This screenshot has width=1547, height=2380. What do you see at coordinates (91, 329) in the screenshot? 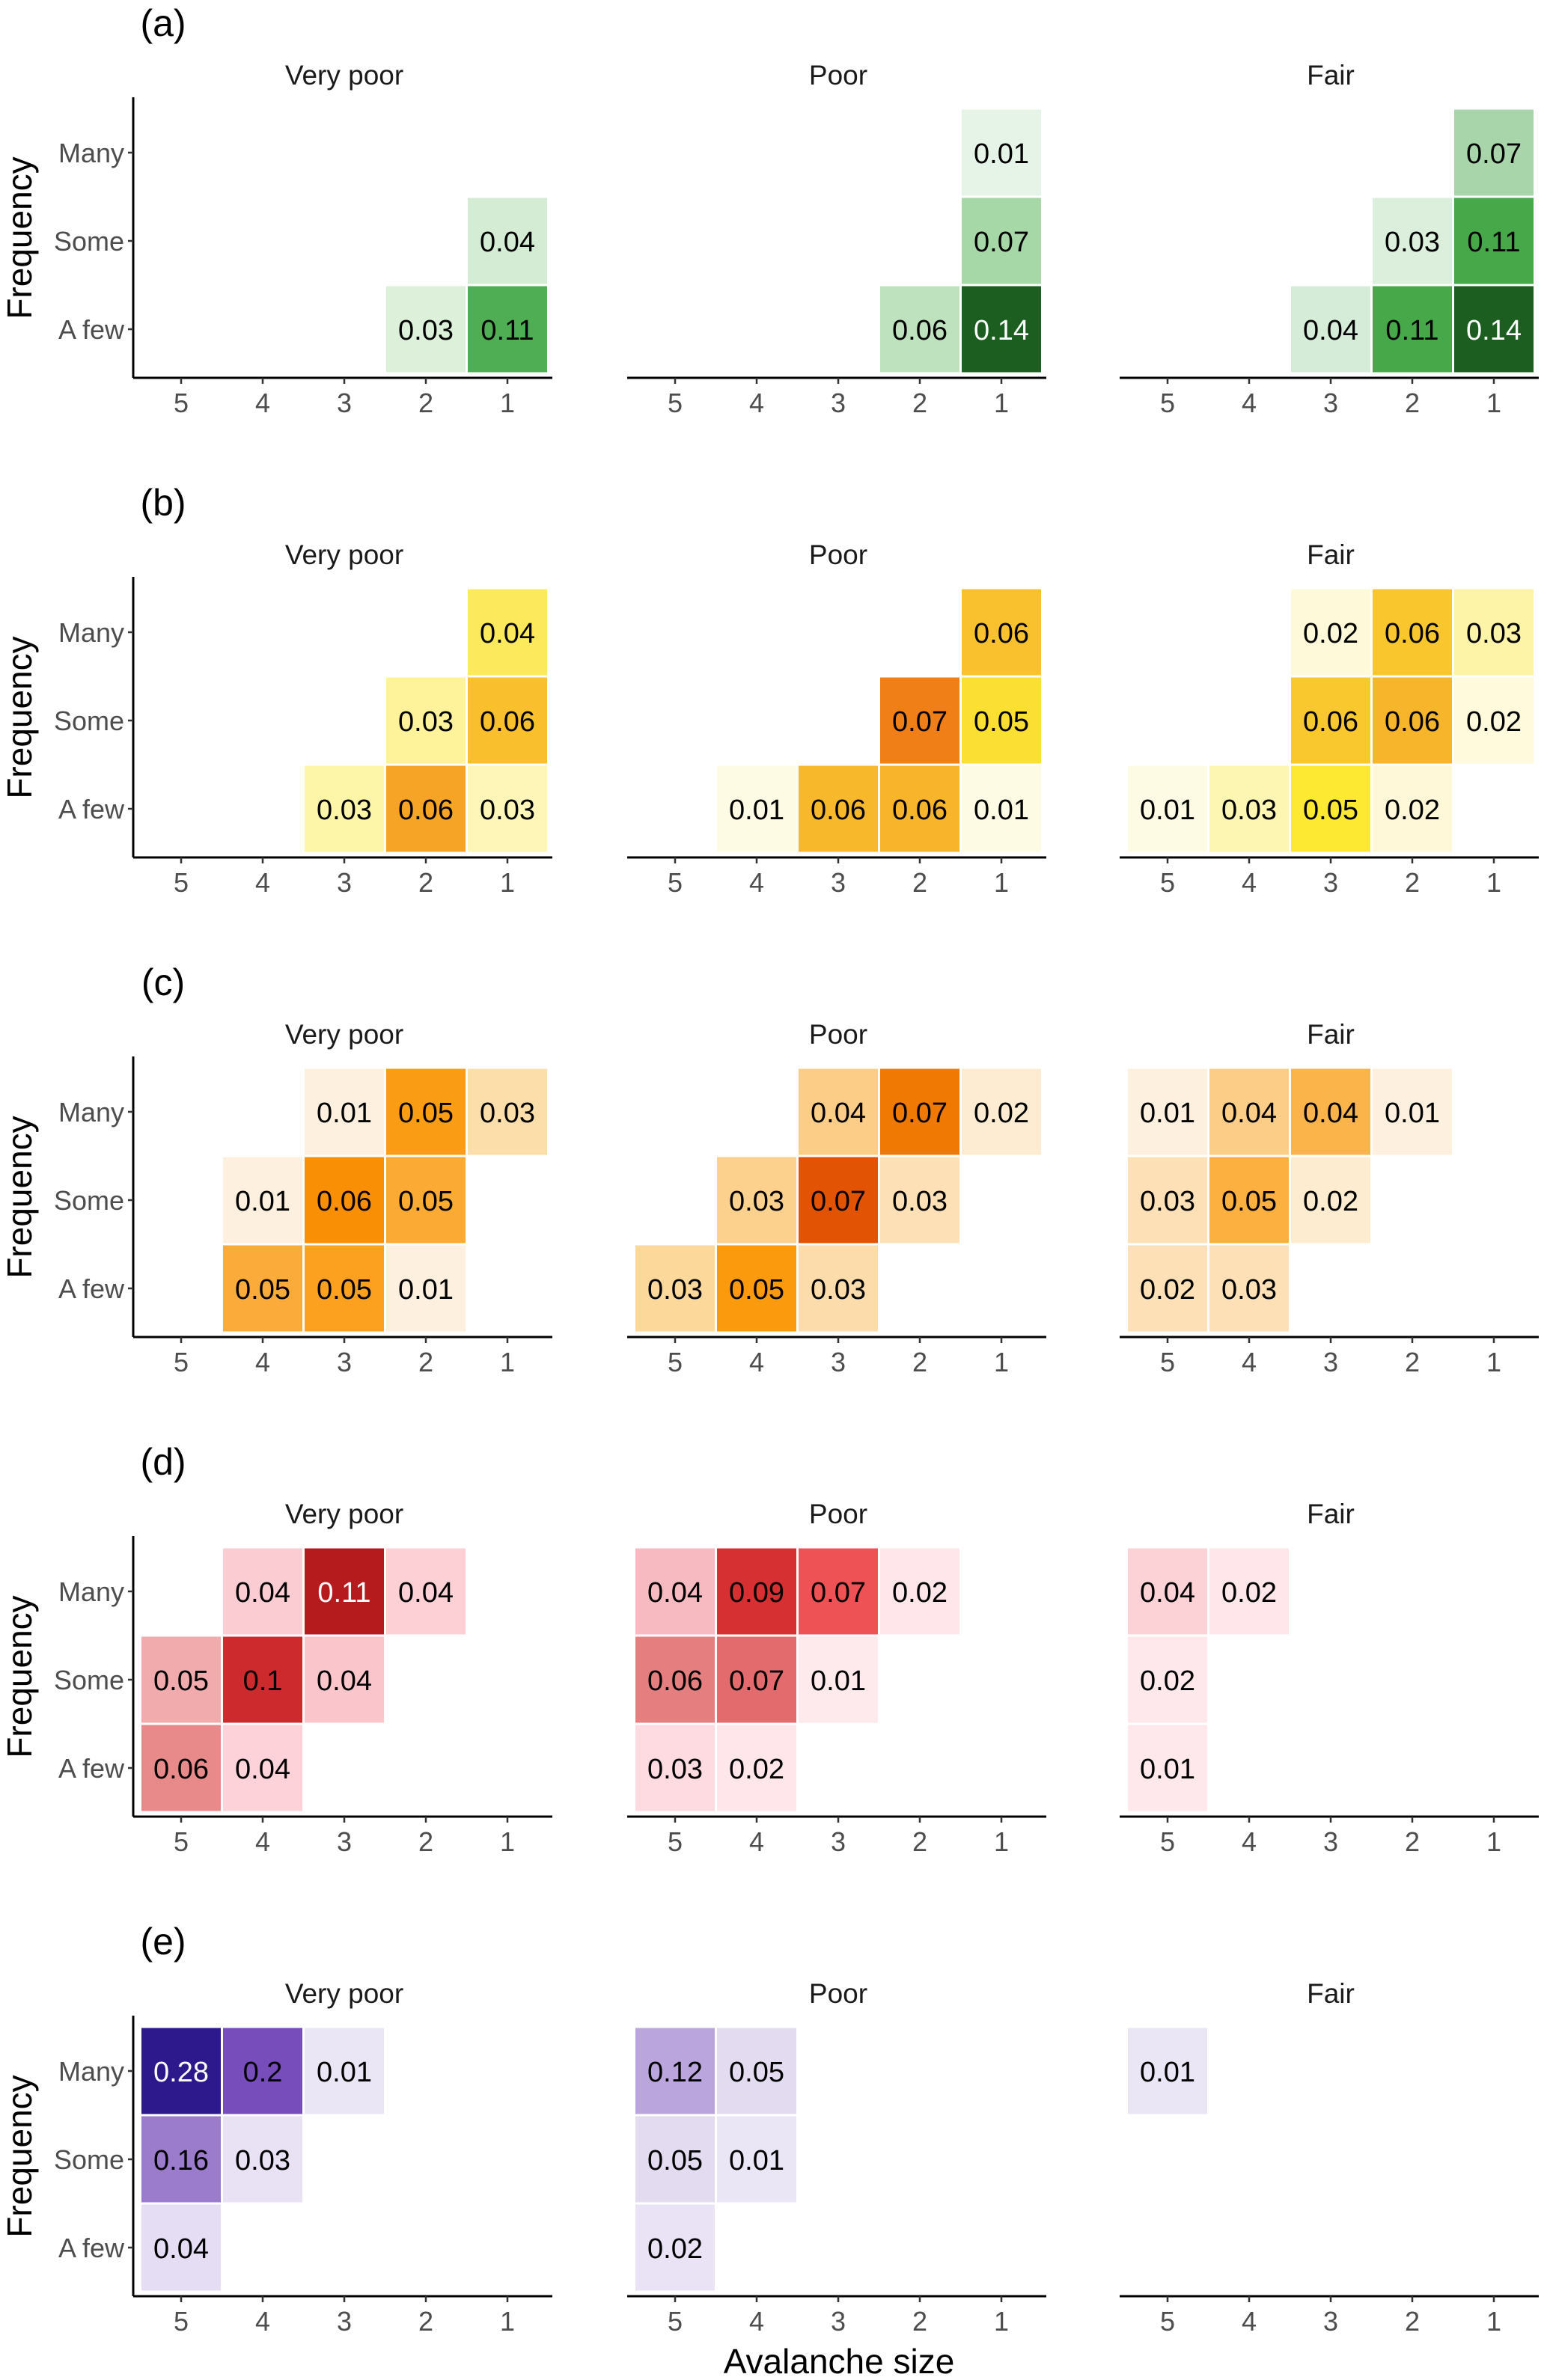
I see `y-tick-label: A few` at bounding box center [91, 329].